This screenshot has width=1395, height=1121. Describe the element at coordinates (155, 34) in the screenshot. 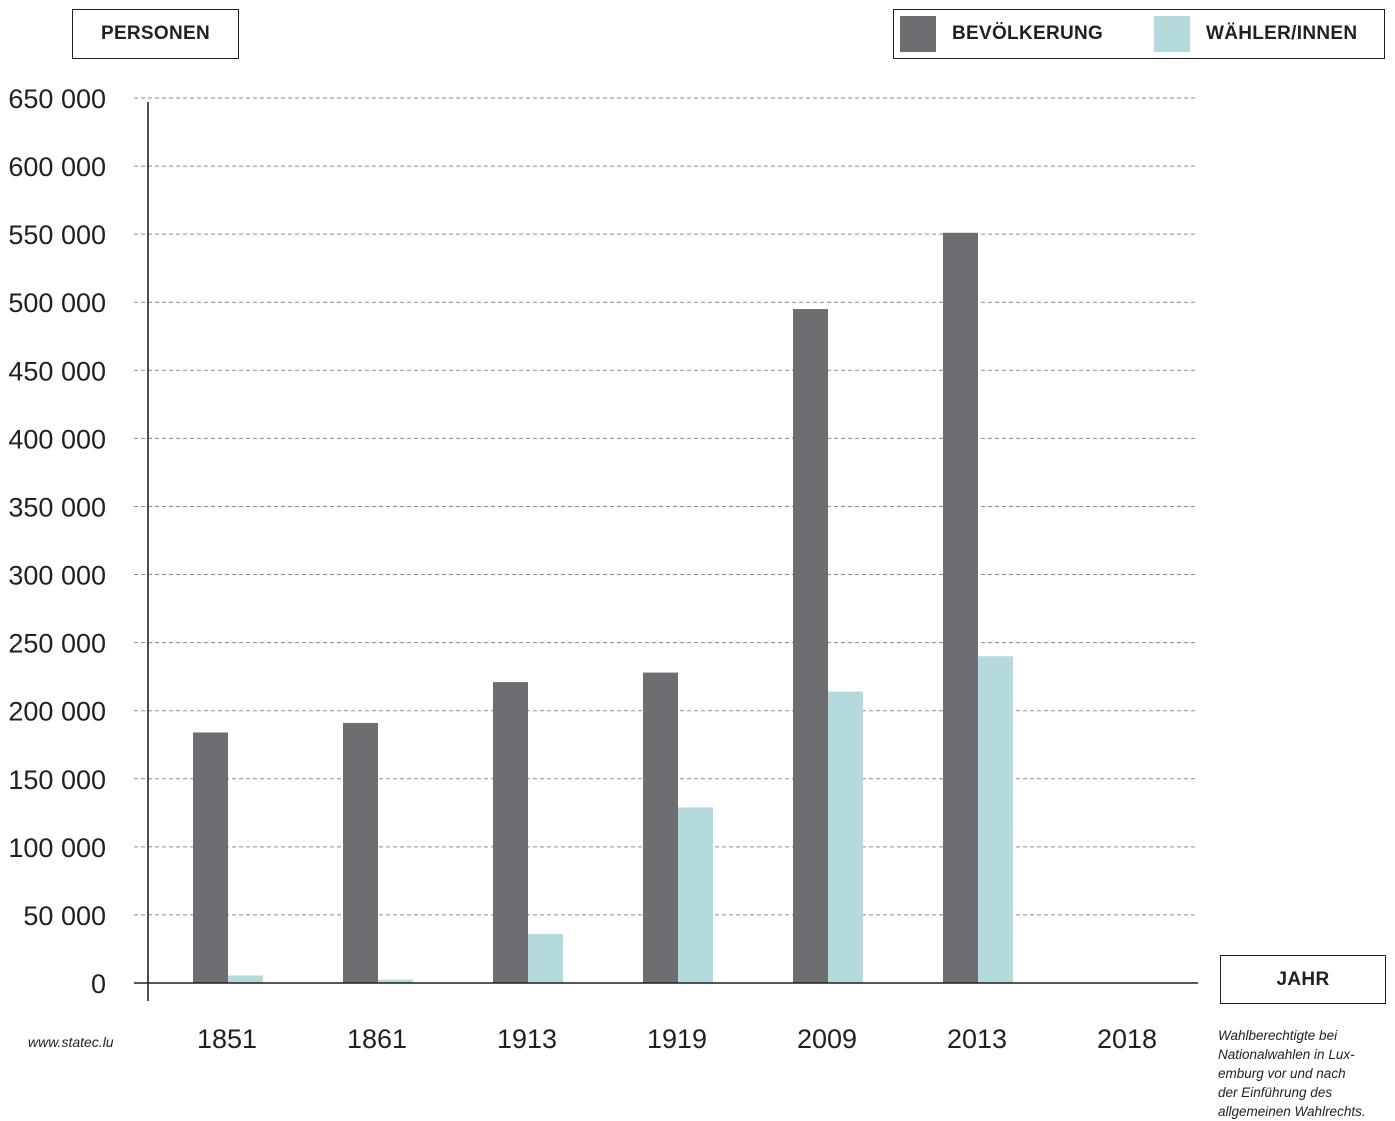

I see `y-axis-label: PERSONEN` at that location.